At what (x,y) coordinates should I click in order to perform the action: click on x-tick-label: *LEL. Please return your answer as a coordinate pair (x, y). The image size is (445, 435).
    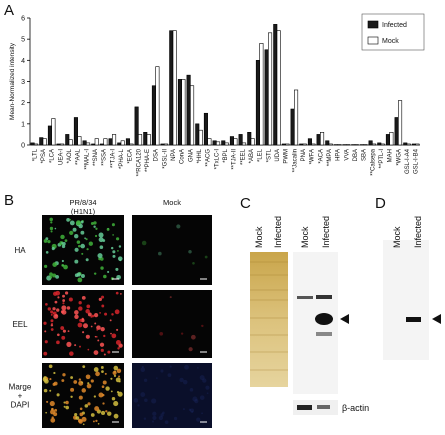
    Looking at the image, I should click on (261, 155).